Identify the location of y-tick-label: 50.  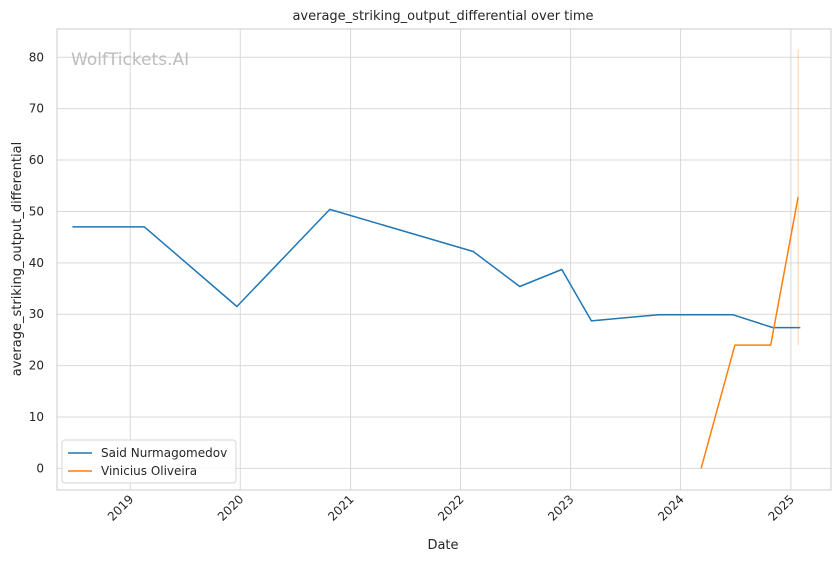
(36, 211).